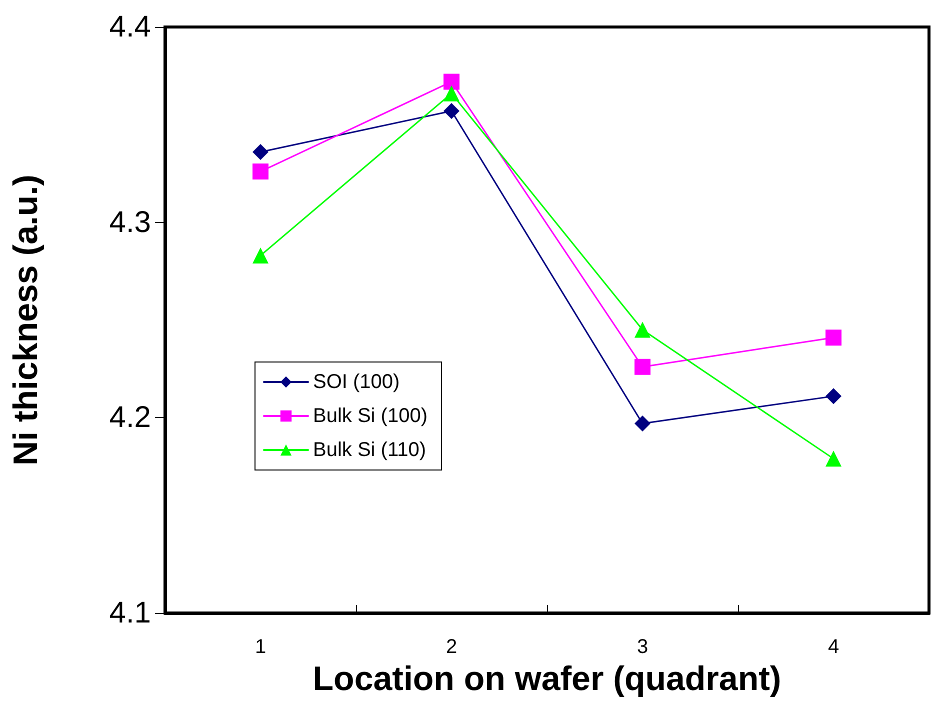  What do you see at coordinates (130, 613) in the screenshot?
I see `y-tick-label: 4.1` at bounding box center [130, 613].